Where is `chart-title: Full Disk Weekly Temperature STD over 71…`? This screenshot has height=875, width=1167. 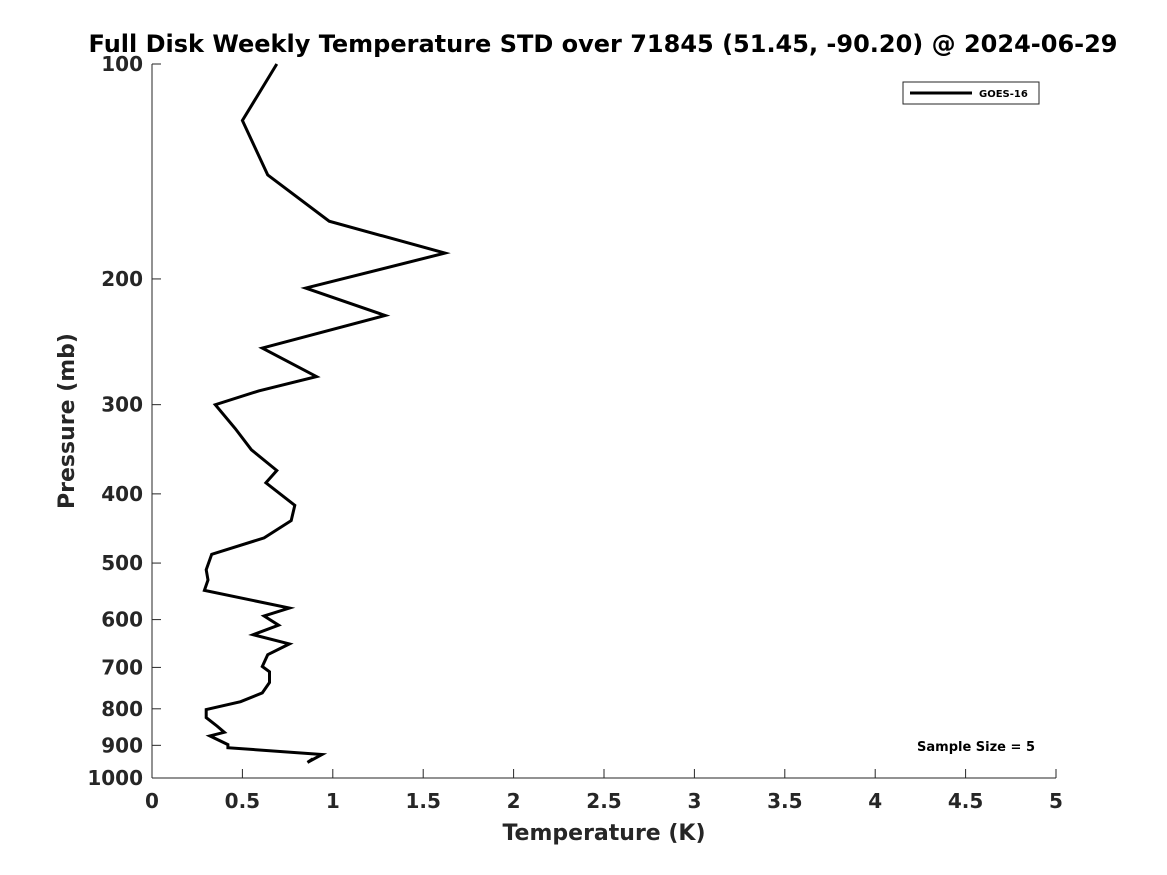 chart-title: Full Disk Weekly Temperature STD over 71… is located at coordinates (603, 44).